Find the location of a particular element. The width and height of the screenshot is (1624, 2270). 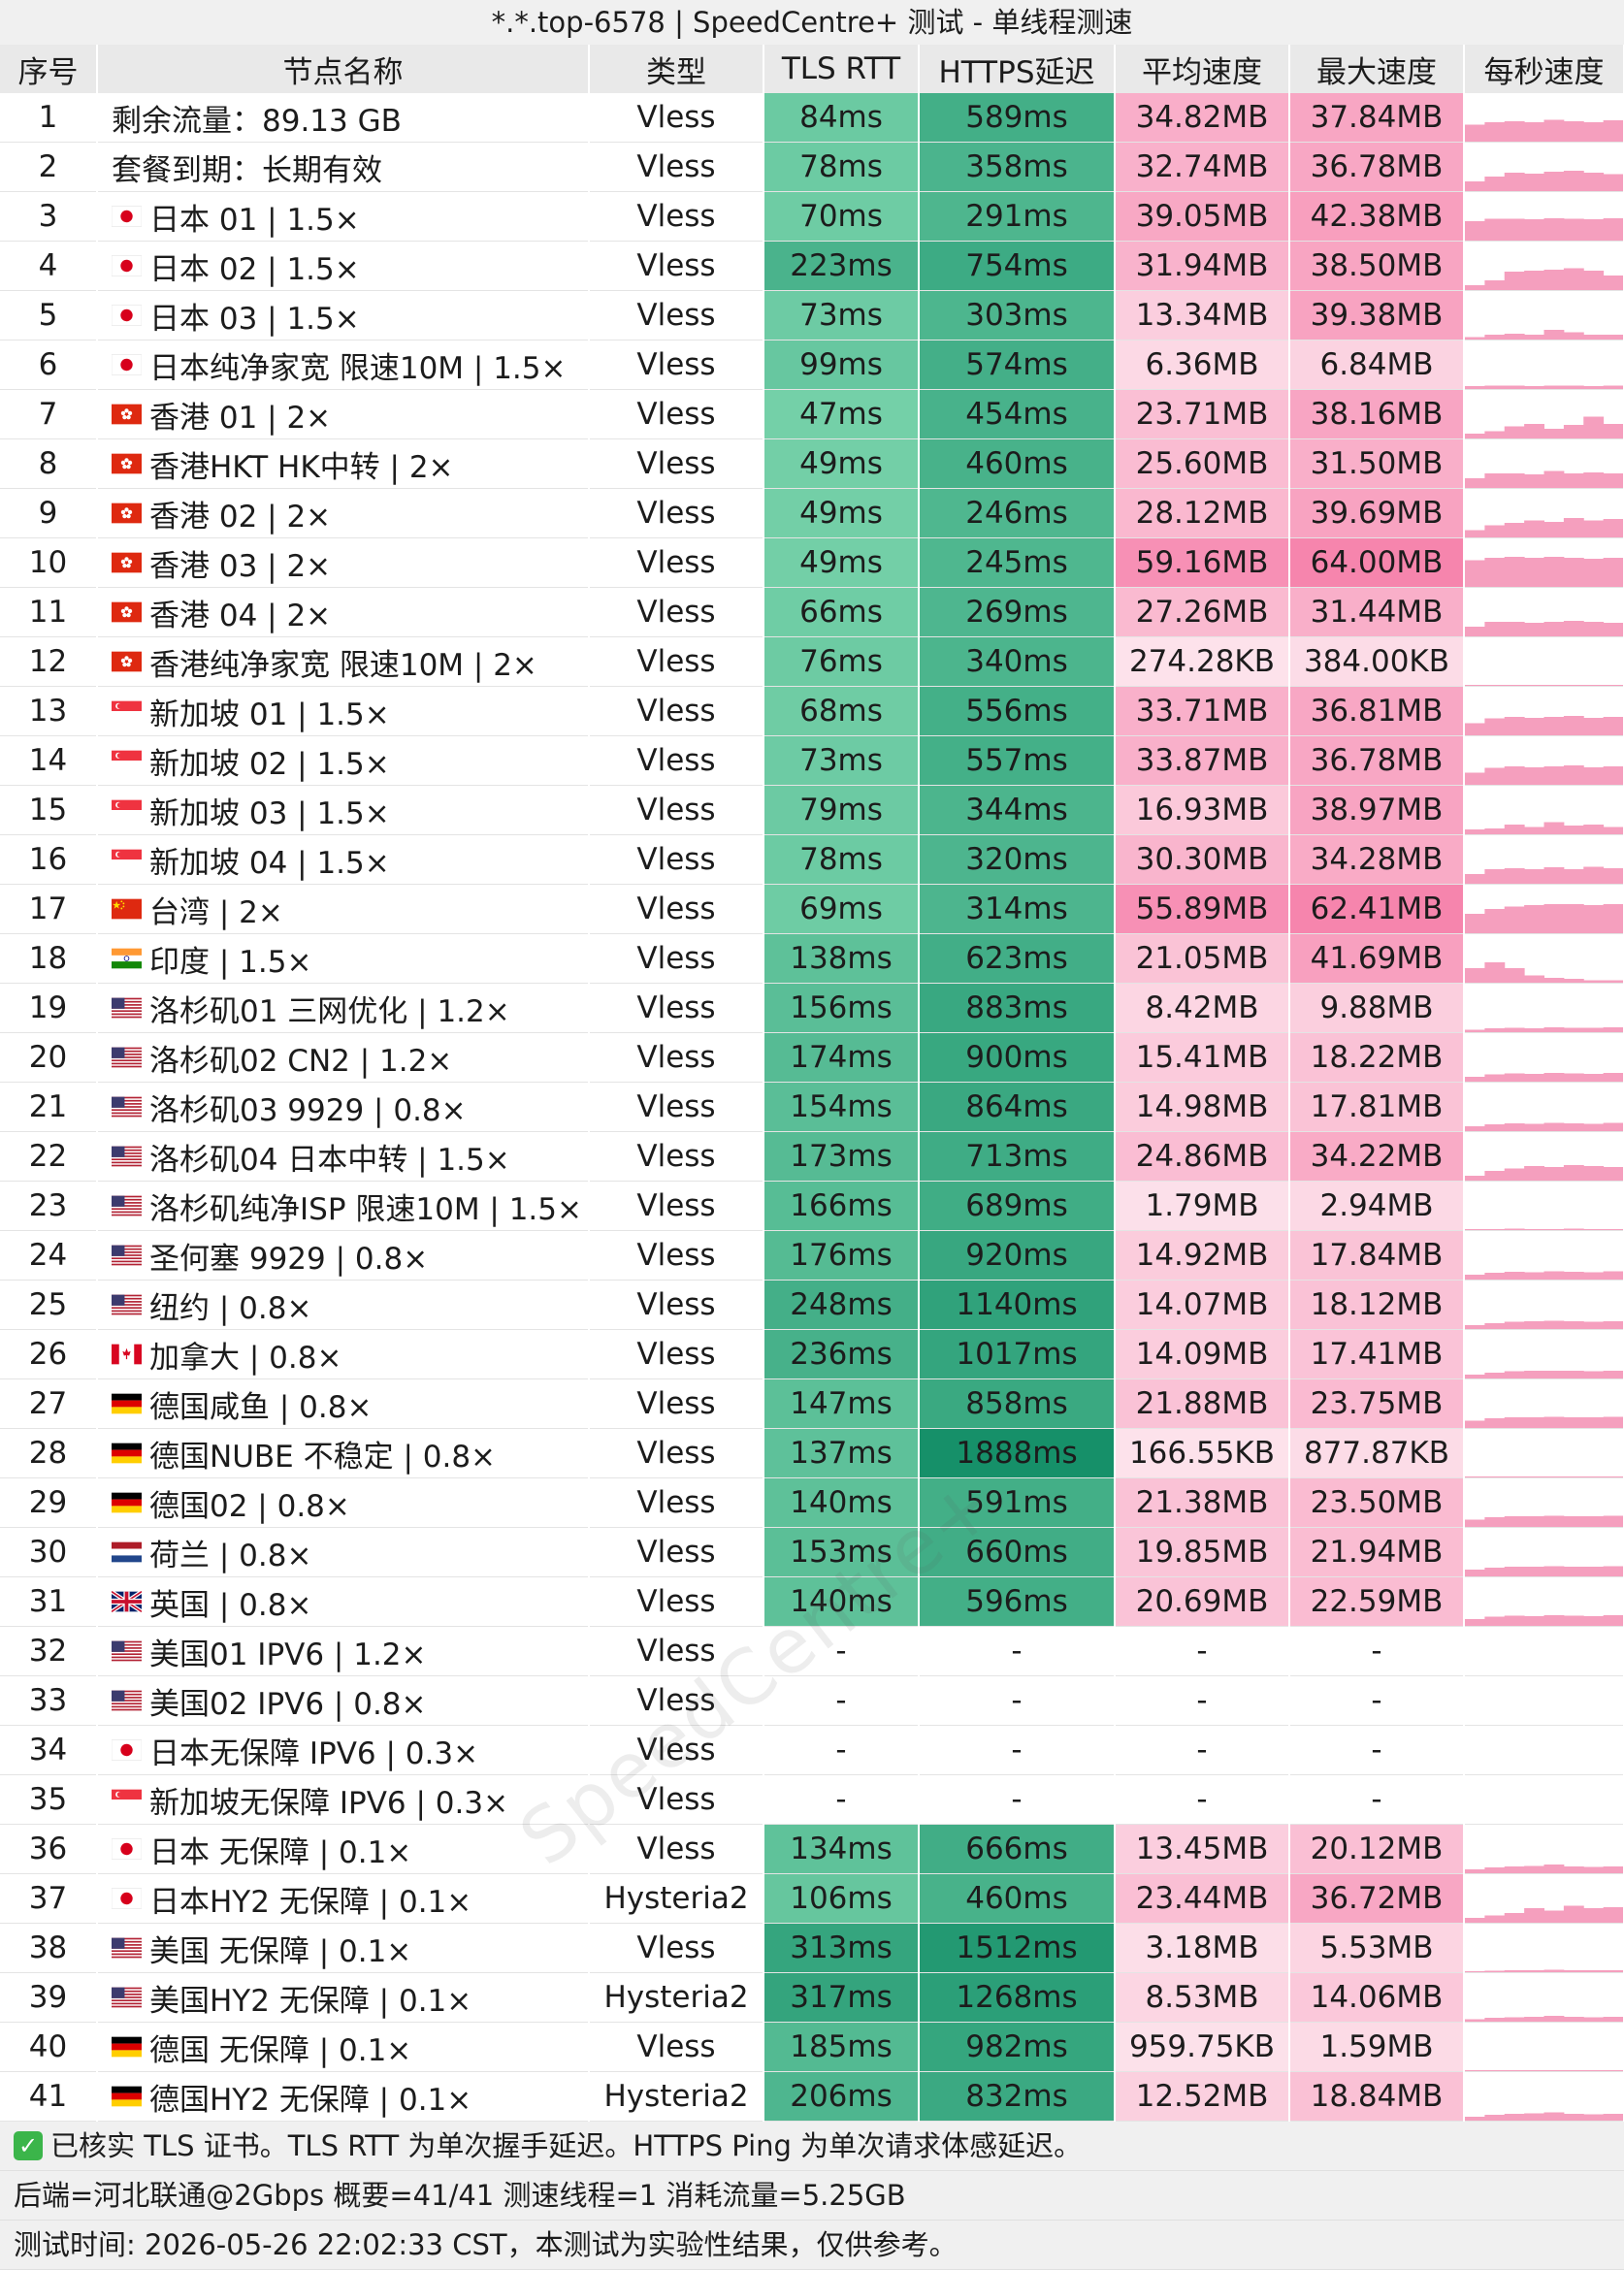

node-name: 美国 无保障 | 0.1× is located at coordinates (280, 1951).